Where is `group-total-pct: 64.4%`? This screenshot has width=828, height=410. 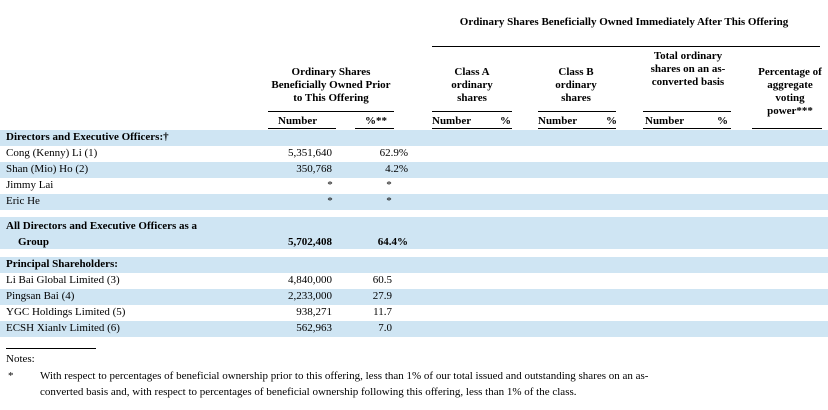
group-total-pct: 64.4% is located at coordinates (392, 242).